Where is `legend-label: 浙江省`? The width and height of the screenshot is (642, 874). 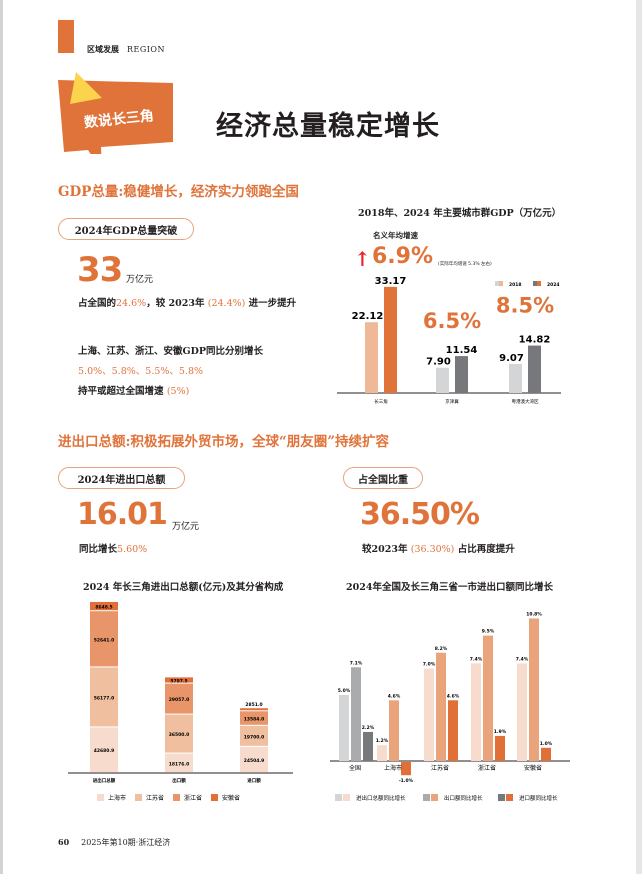
legend-label: 浙江省 is located at coordinates (193, 798).